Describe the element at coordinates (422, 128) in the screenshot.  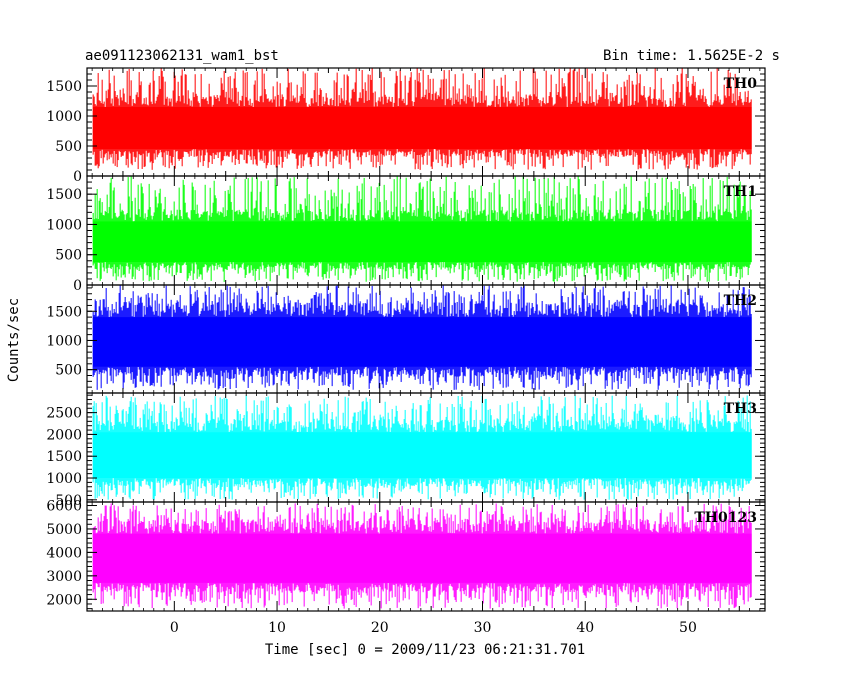
I see `lightcurve-band-th0` at that location.